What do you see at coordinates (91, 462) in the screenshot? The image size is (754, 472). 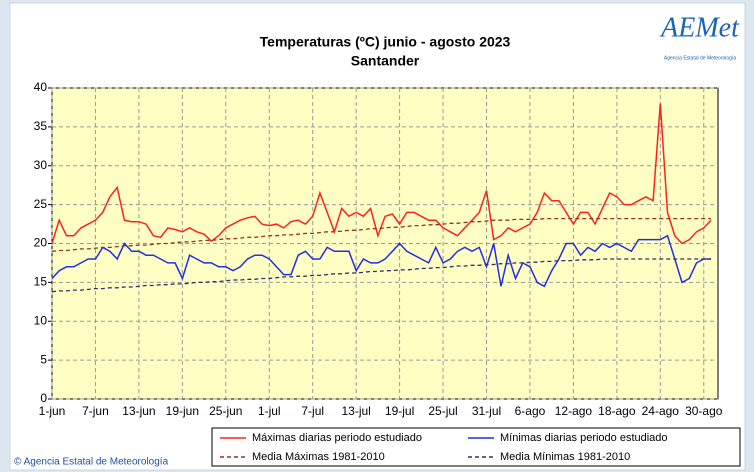 I see `credit: © Agencia Estatal de Meteorología` at bounding box center [91, 462].